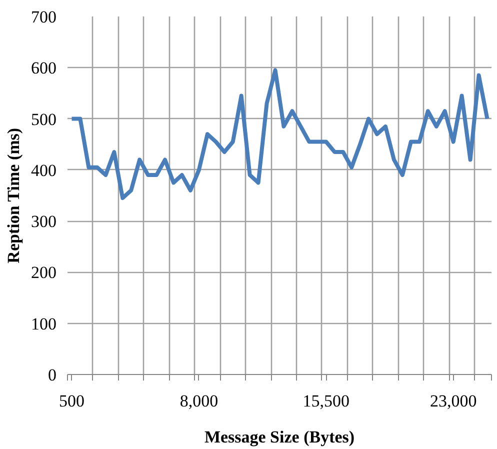  What do you see at coordinates (43, 222) in the screenshot?
I see `y-tick-label: 300` at bounding box center [43, 222].